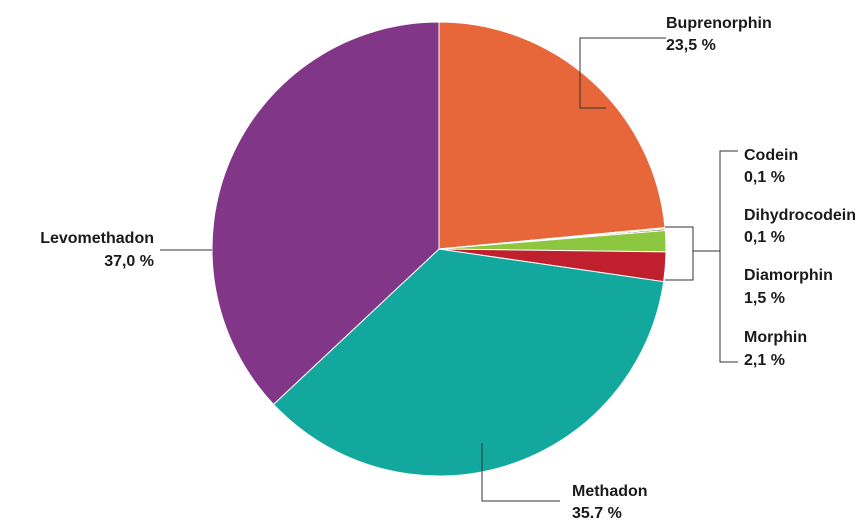 Image resolution: width=867 pixels, height=521 pixels. What do you see at coordinates (764, 298) in the screenshot?
I see `label-diamorphin-value: 1,5 %` at bounding box center [764, 298].